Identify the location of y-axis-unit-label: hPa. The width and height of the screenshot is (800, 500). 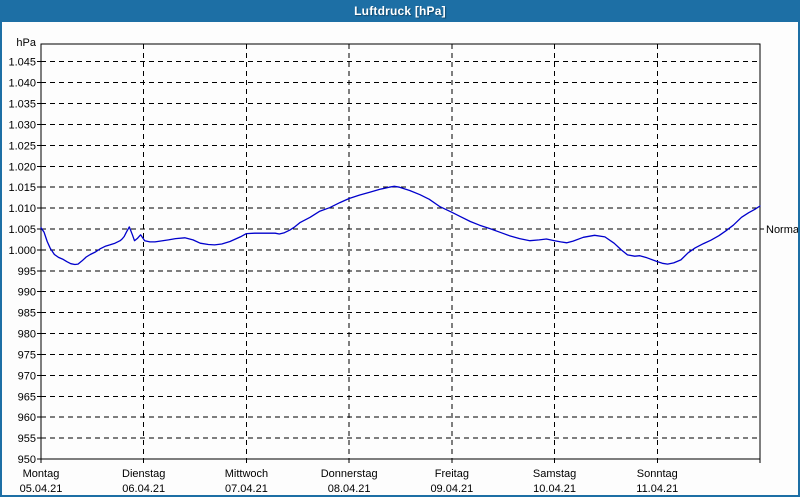
(26, 43).